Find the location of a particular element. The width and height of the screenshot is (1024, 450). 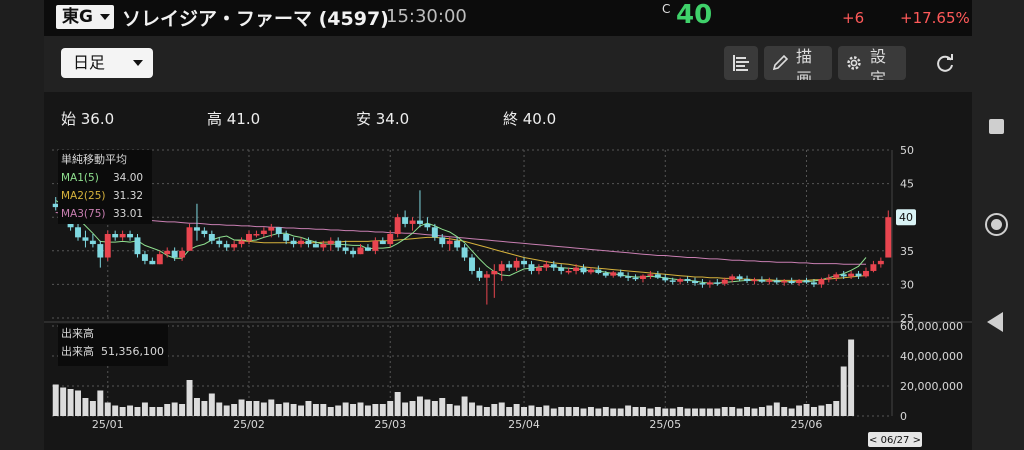

back-icon is located at coordinates (995, 322).